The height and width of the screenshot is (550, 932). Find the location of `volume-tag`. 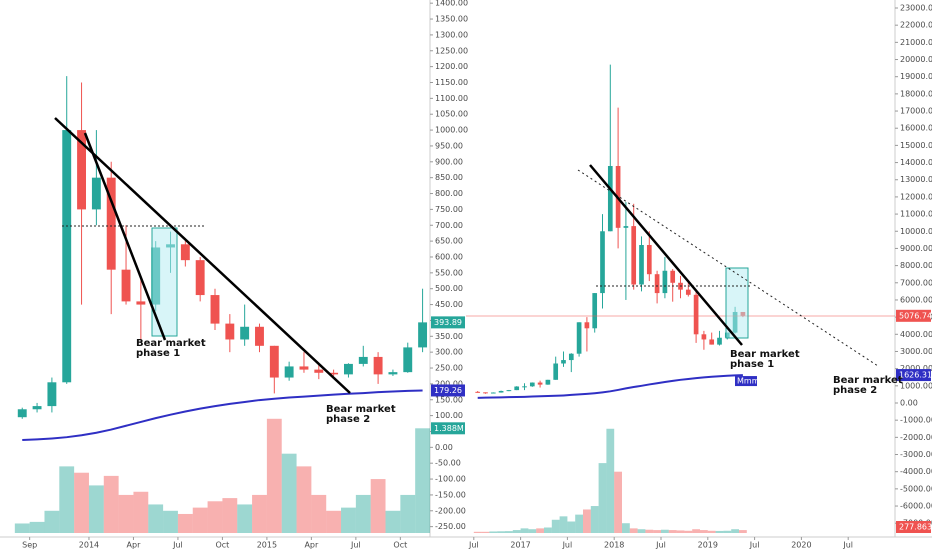

volume-tag is located at coordinates (448, 428).